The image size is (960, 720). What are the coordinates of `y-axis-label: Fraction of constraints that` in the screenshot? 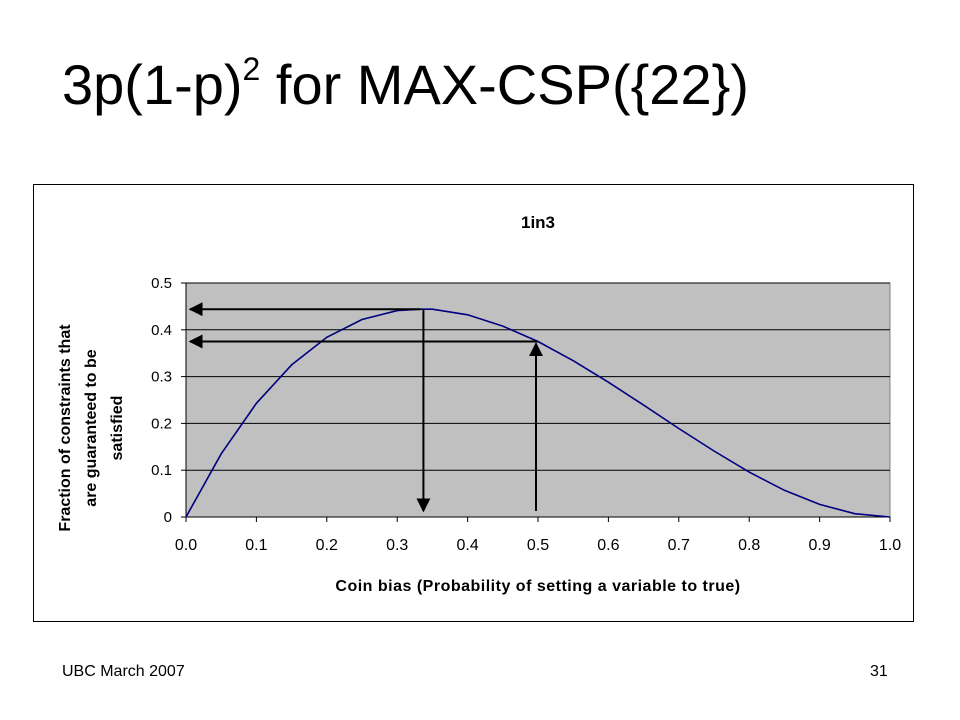 It's located at (65, 428).